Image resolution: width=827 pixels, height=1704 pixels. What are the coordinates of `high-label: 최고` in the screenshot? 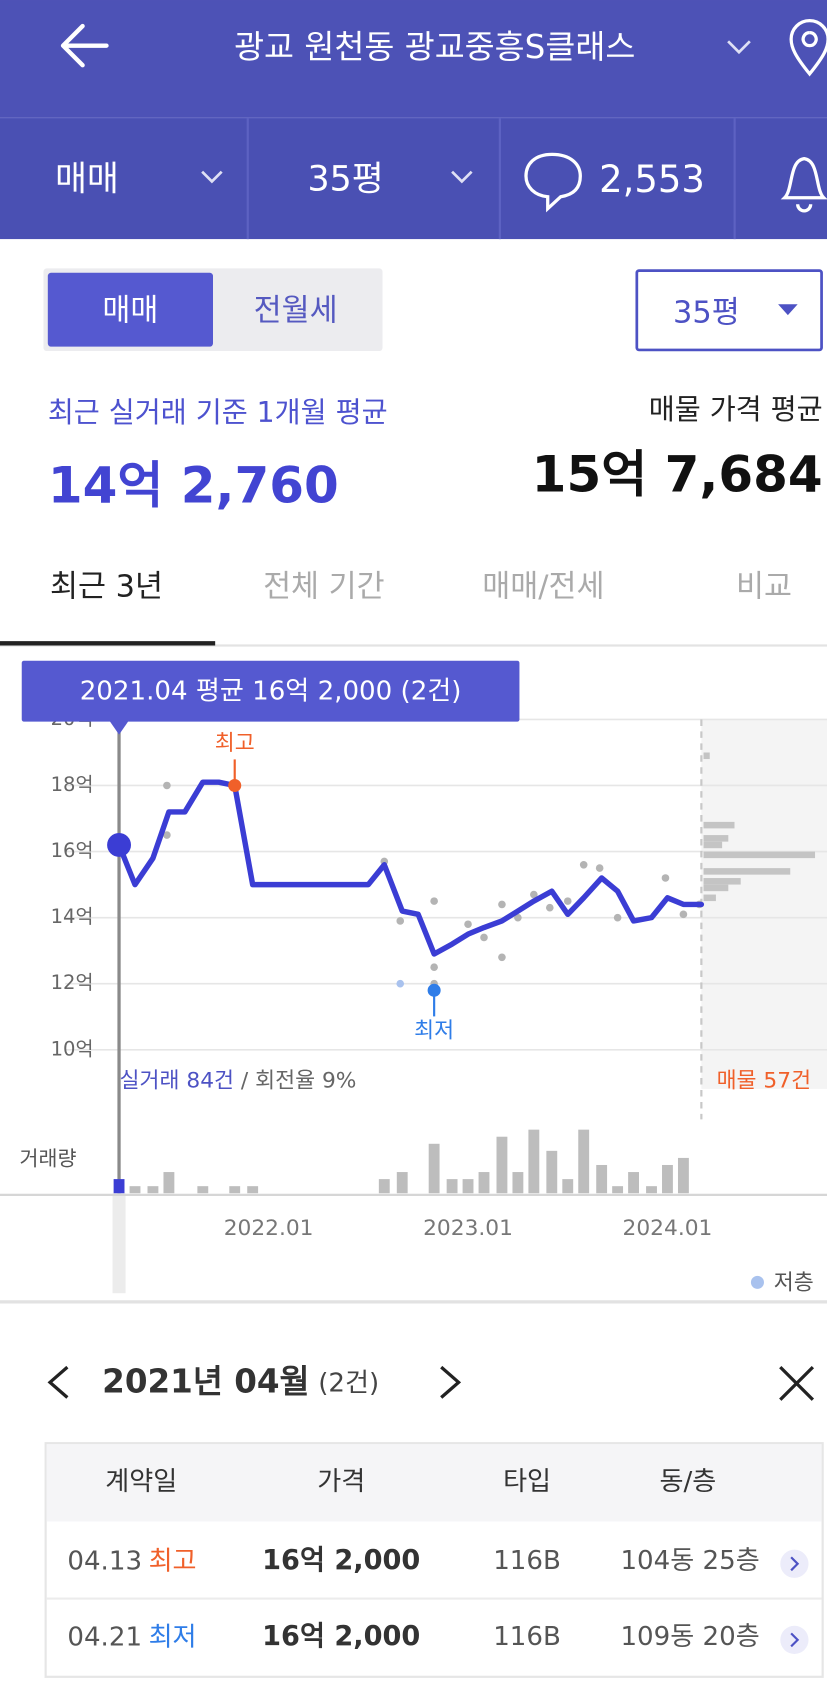 It's located at (235, 743).